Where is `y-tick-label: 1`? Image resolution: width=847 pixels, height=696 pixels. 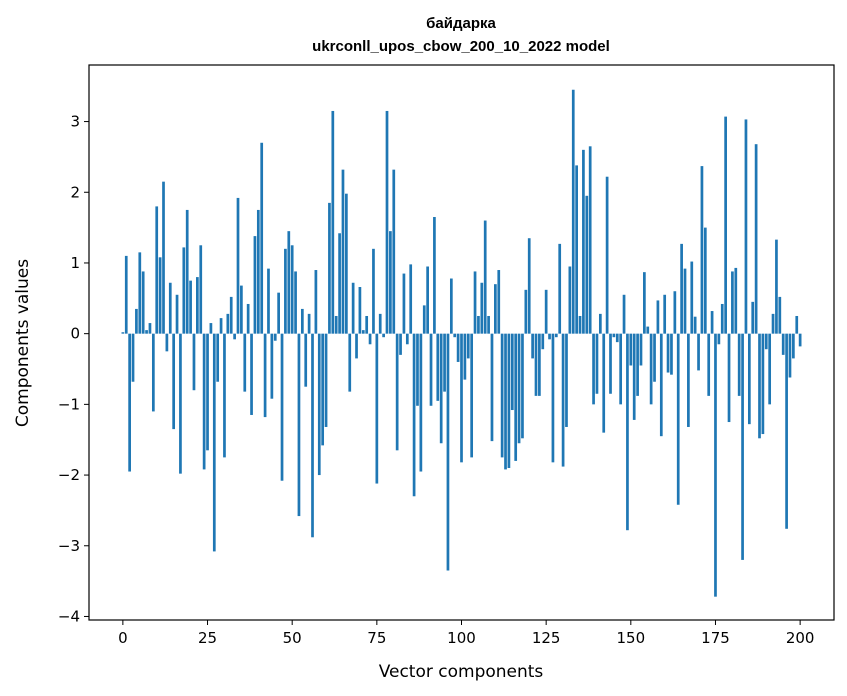
y-tick-label: 1 is located at coordinates (75, 263).